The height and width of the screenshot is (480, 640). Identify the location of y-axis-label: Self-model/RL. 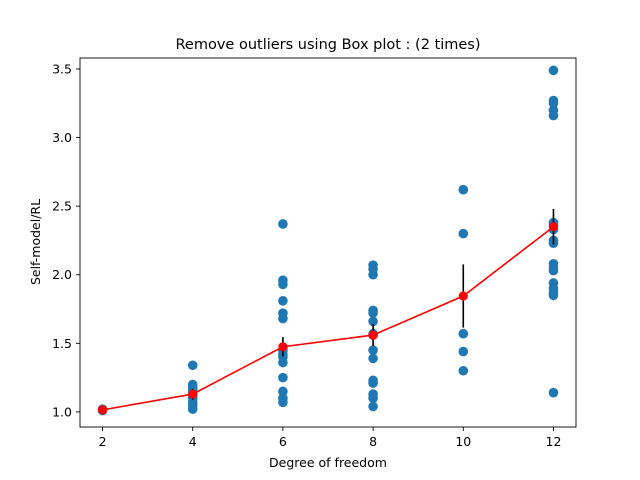
(35, 242).